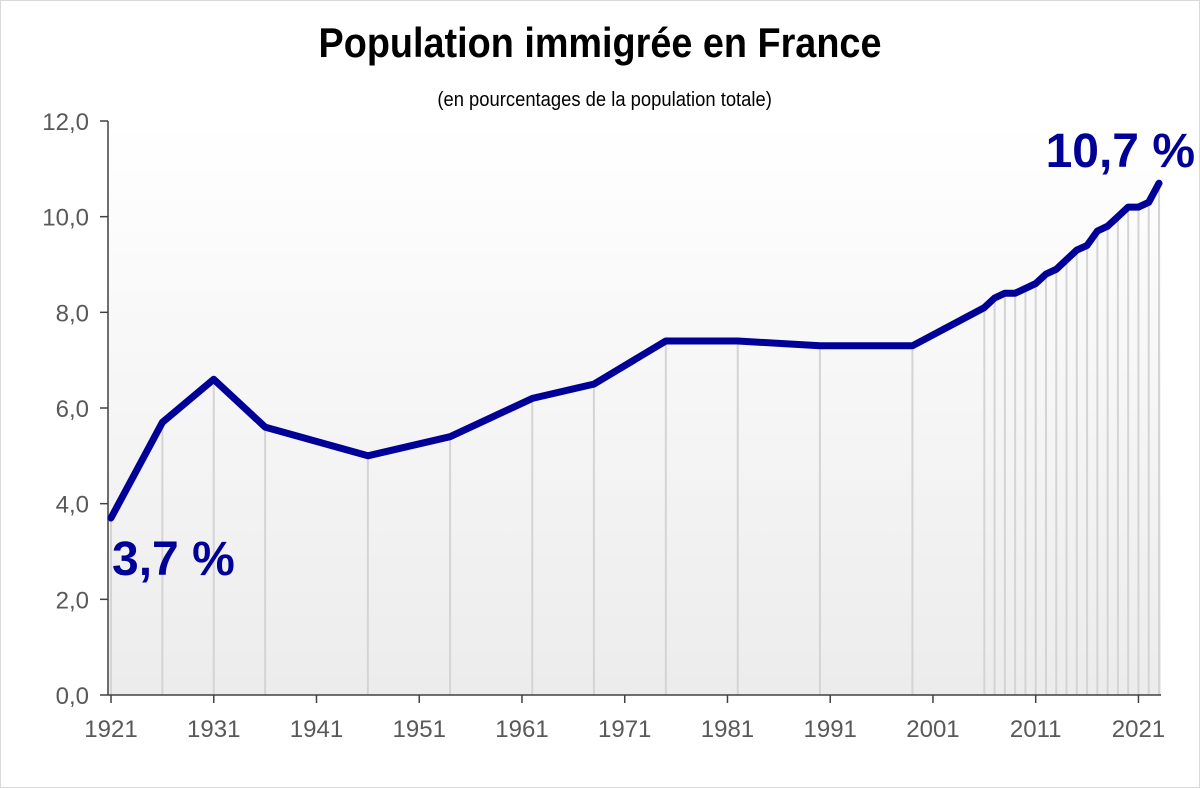 The image size is (1200, 788). What do you see at coordinates (110, 729) in the screenshot?
I see `x-tick-label: 1921` at bounding box center [110, 729].